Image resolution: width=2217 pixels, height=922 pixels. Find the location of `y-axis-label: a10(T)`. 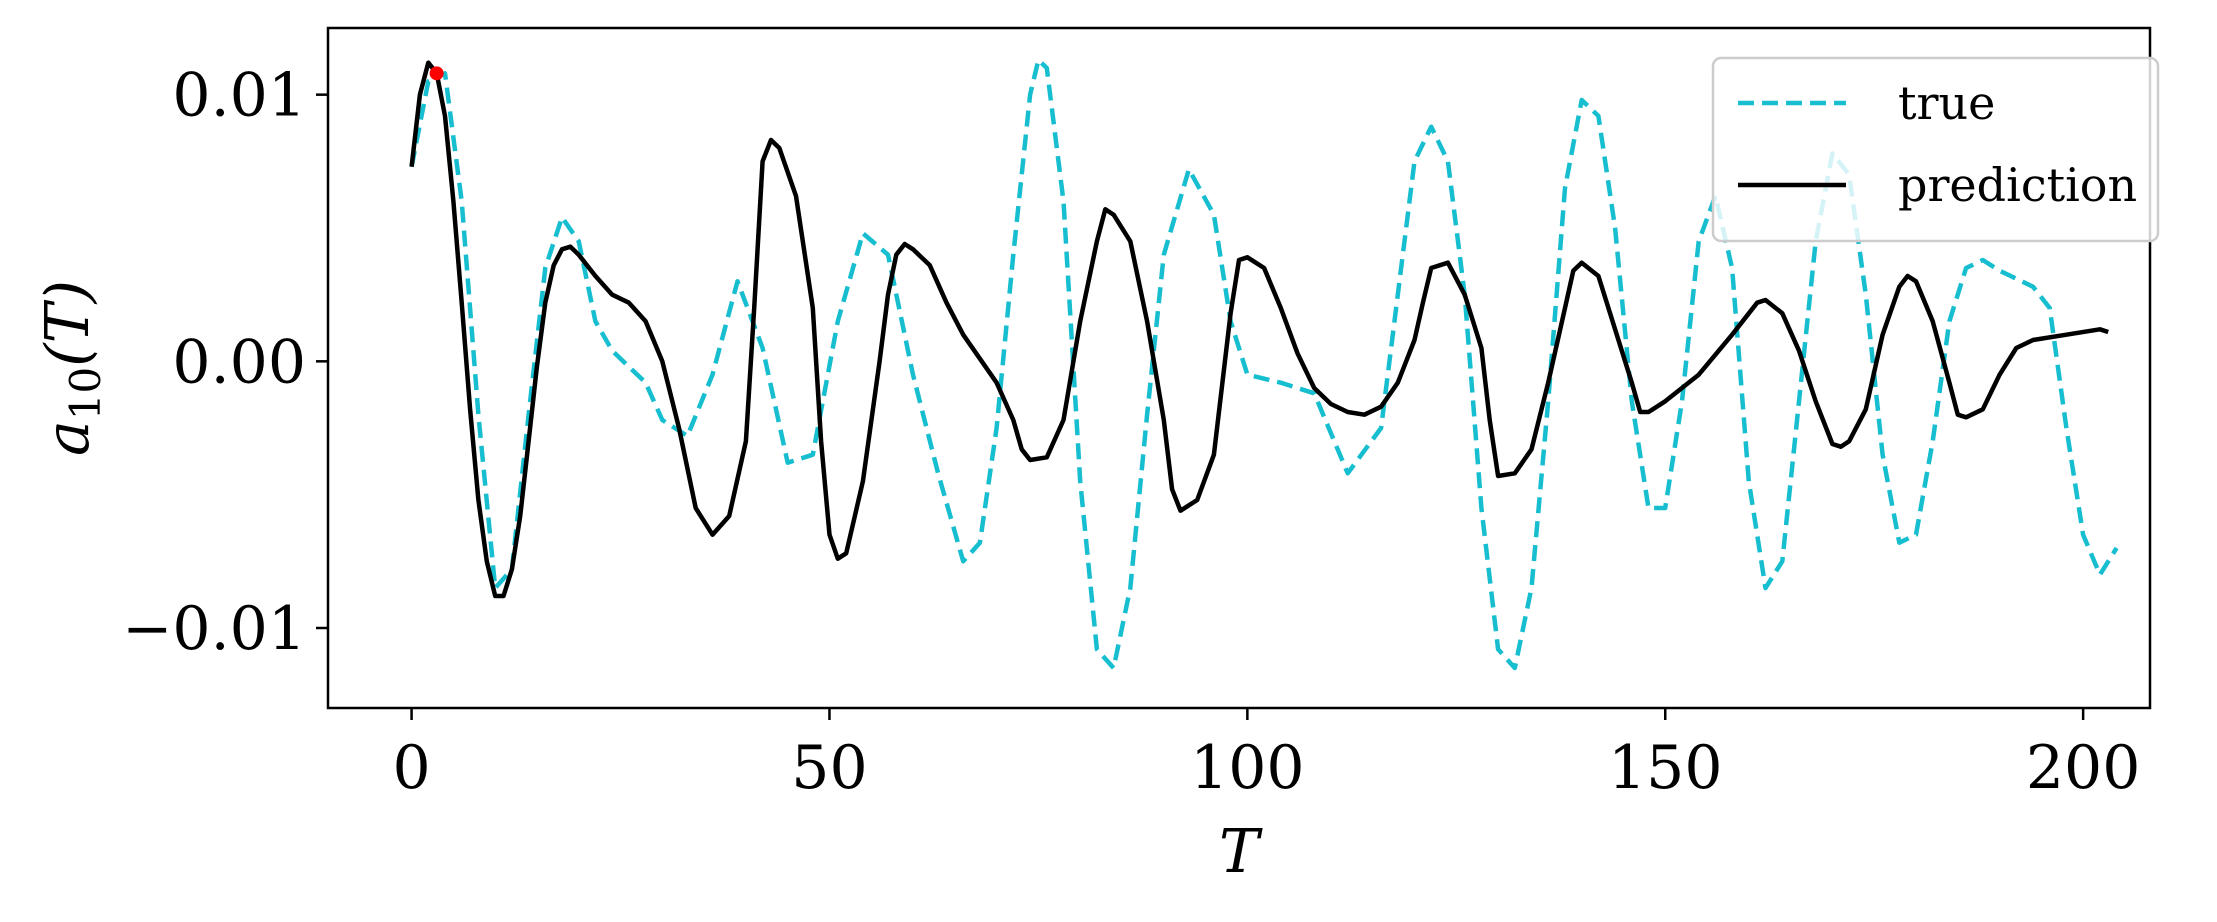

y-axis-label: a10(T) is located at coordinates (71, 368).